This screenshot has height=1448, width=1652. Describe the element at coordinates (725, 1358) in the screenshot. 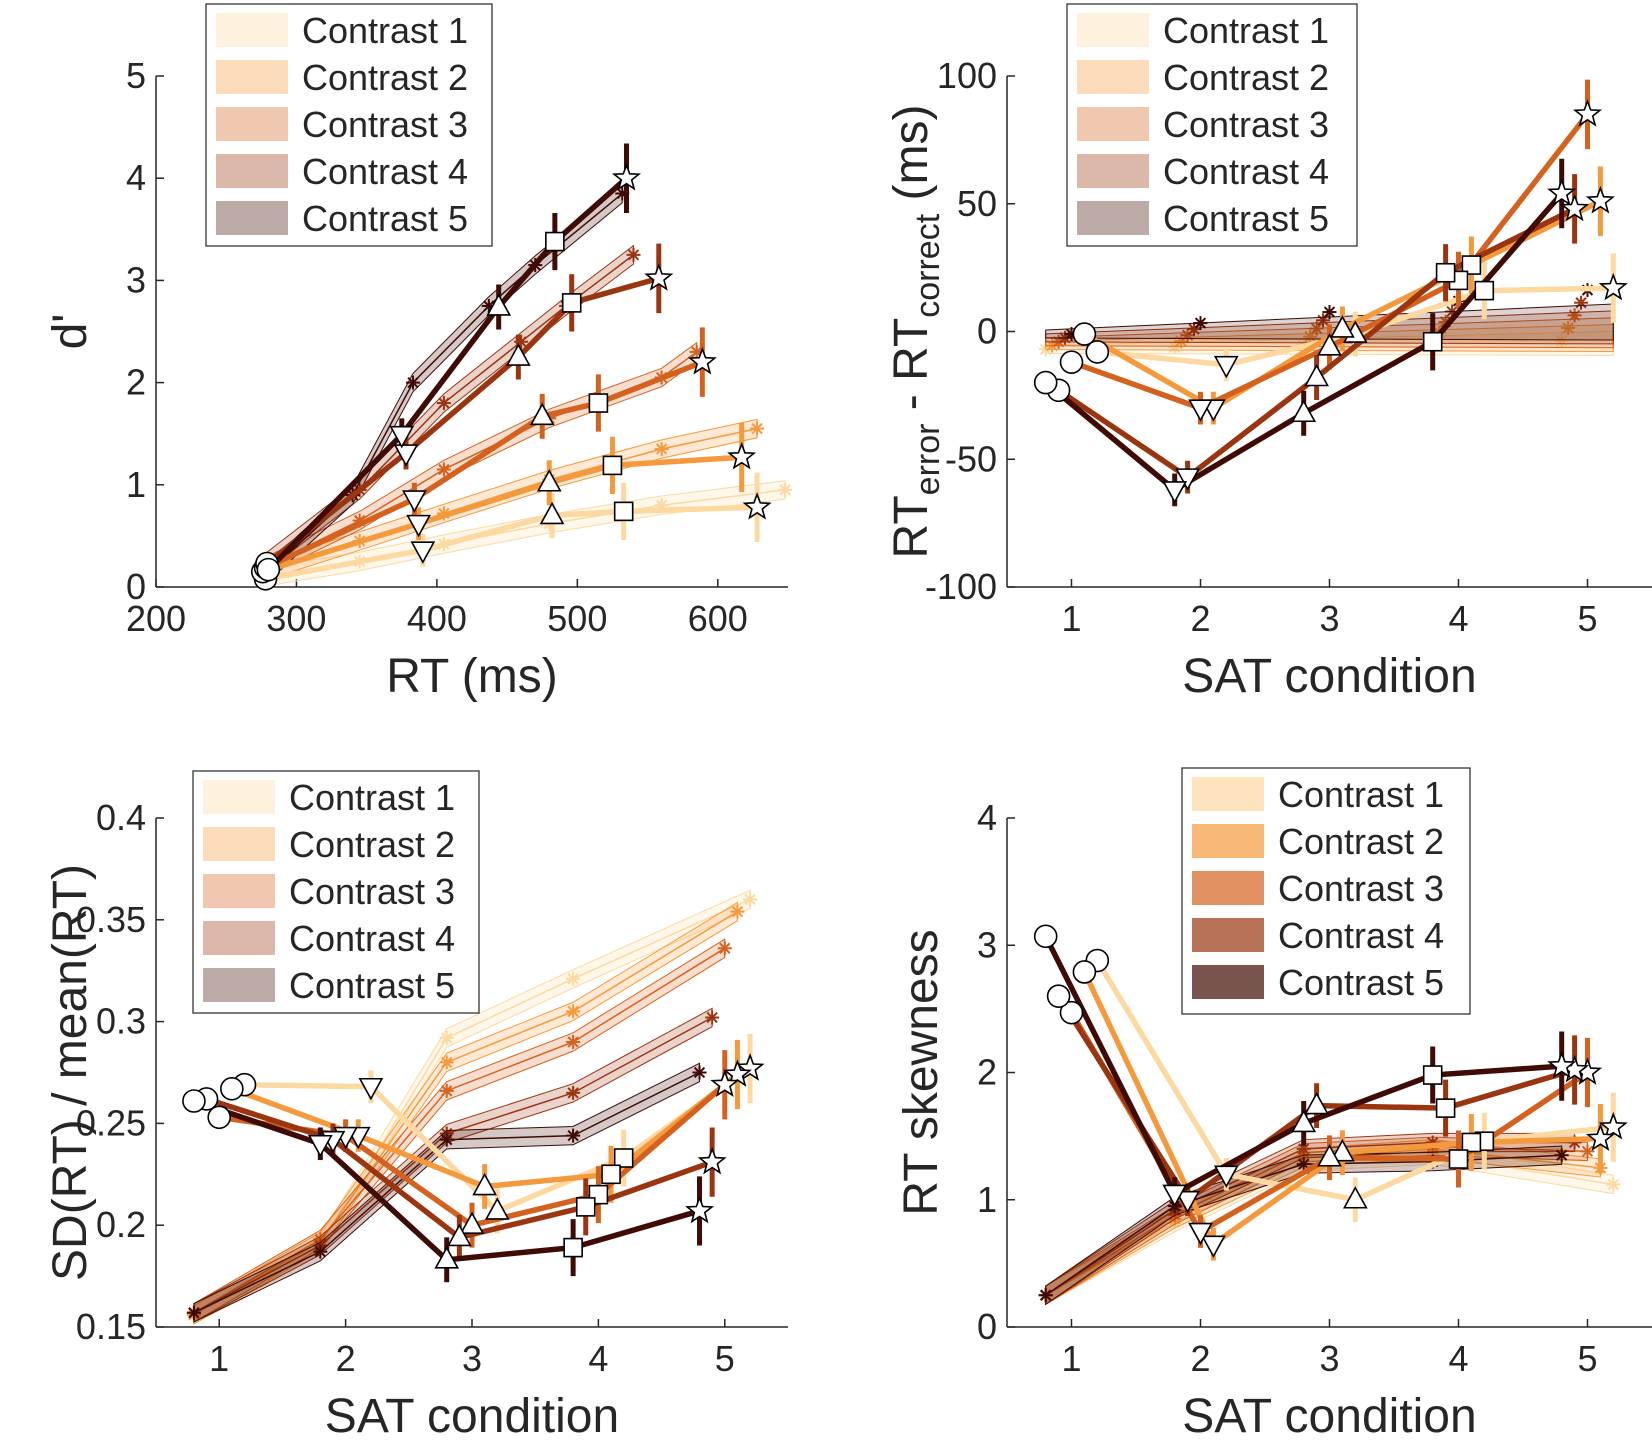

I see `x-tick-label: 5` at that location.